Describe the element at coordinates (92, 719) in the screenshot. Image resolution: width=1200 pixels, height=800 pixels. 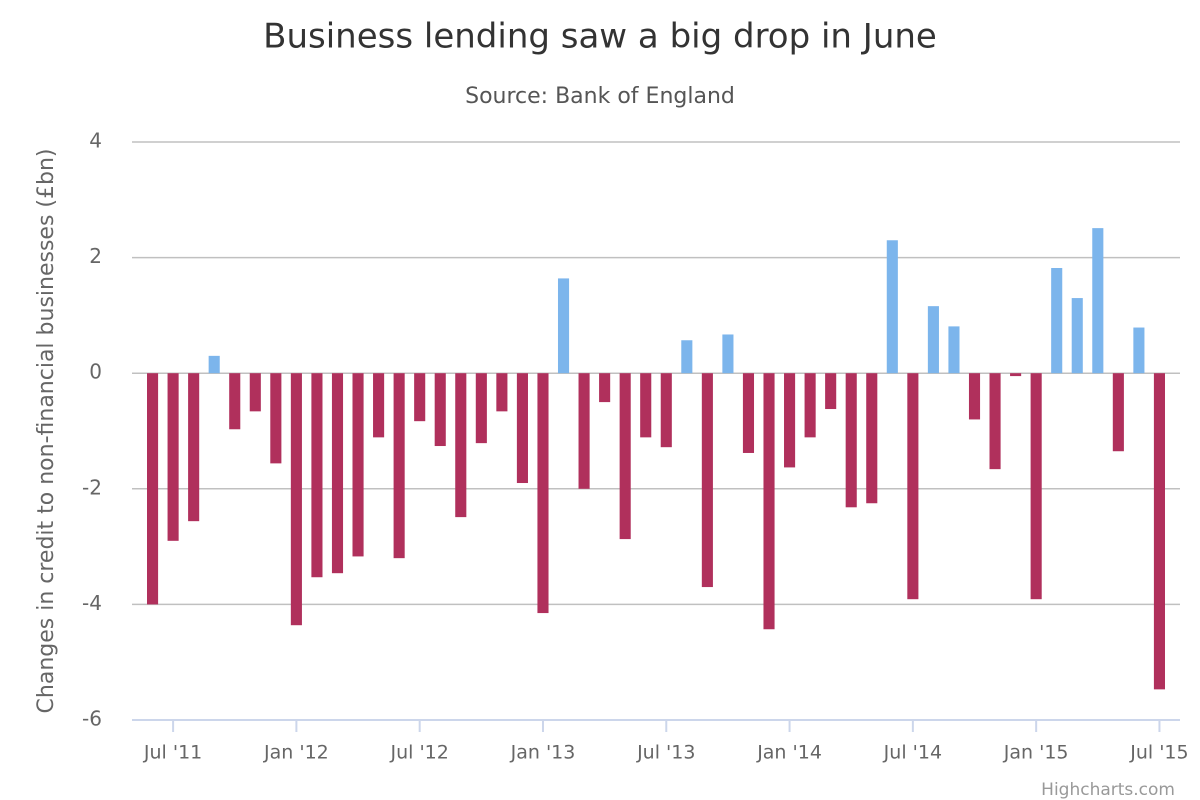
I see `y-tick-label: -6` at that location.